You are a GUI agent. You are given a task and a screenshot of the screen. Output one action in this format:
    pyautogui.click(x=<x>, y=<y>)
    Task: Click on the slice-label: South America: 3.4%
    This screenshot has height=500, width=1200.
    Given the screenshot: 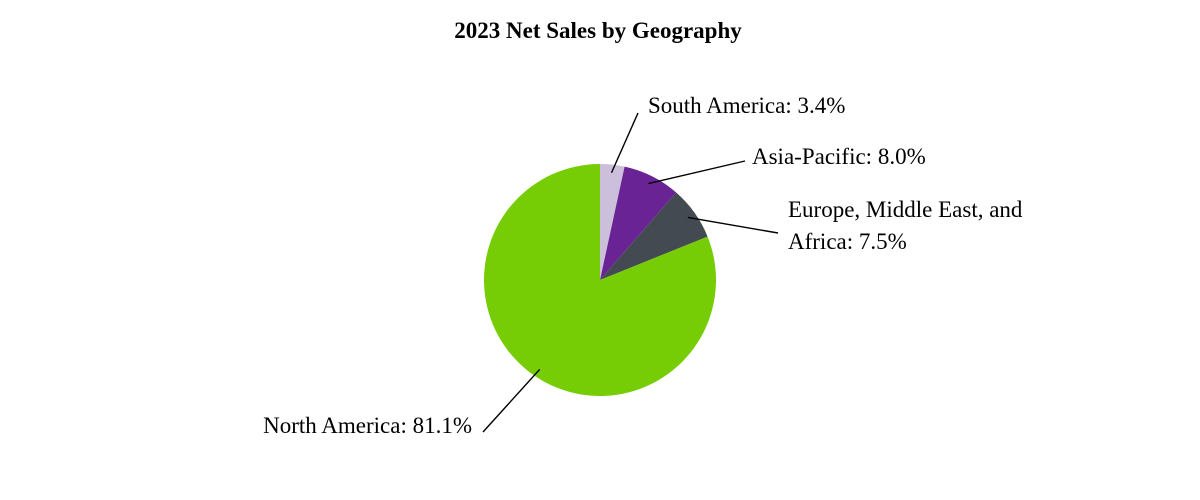 What is the action you would take?
    pyautogui.click(x=746, y=105)
    